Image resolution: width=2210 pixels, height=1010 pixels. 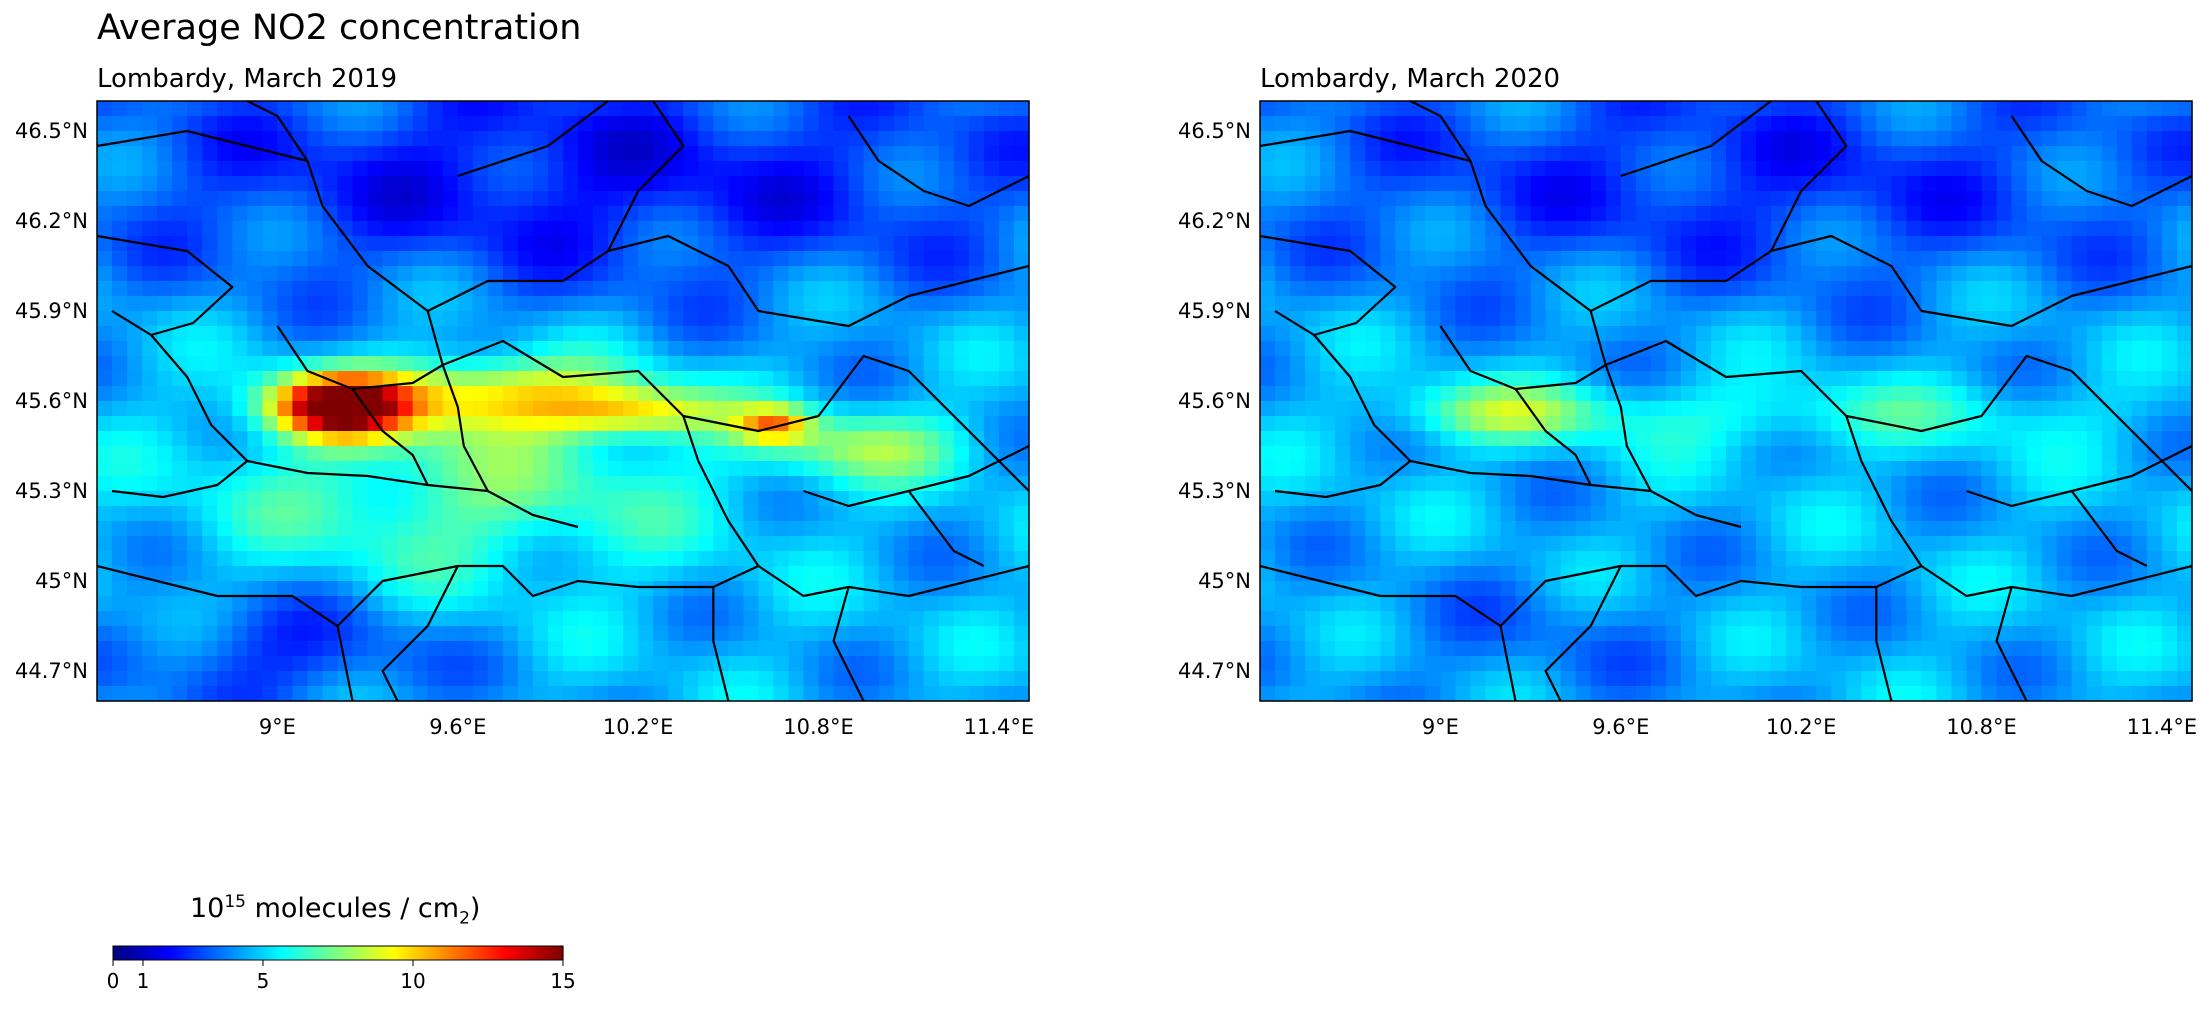 I want to click on boundary-line, so click(x=894, y=296).